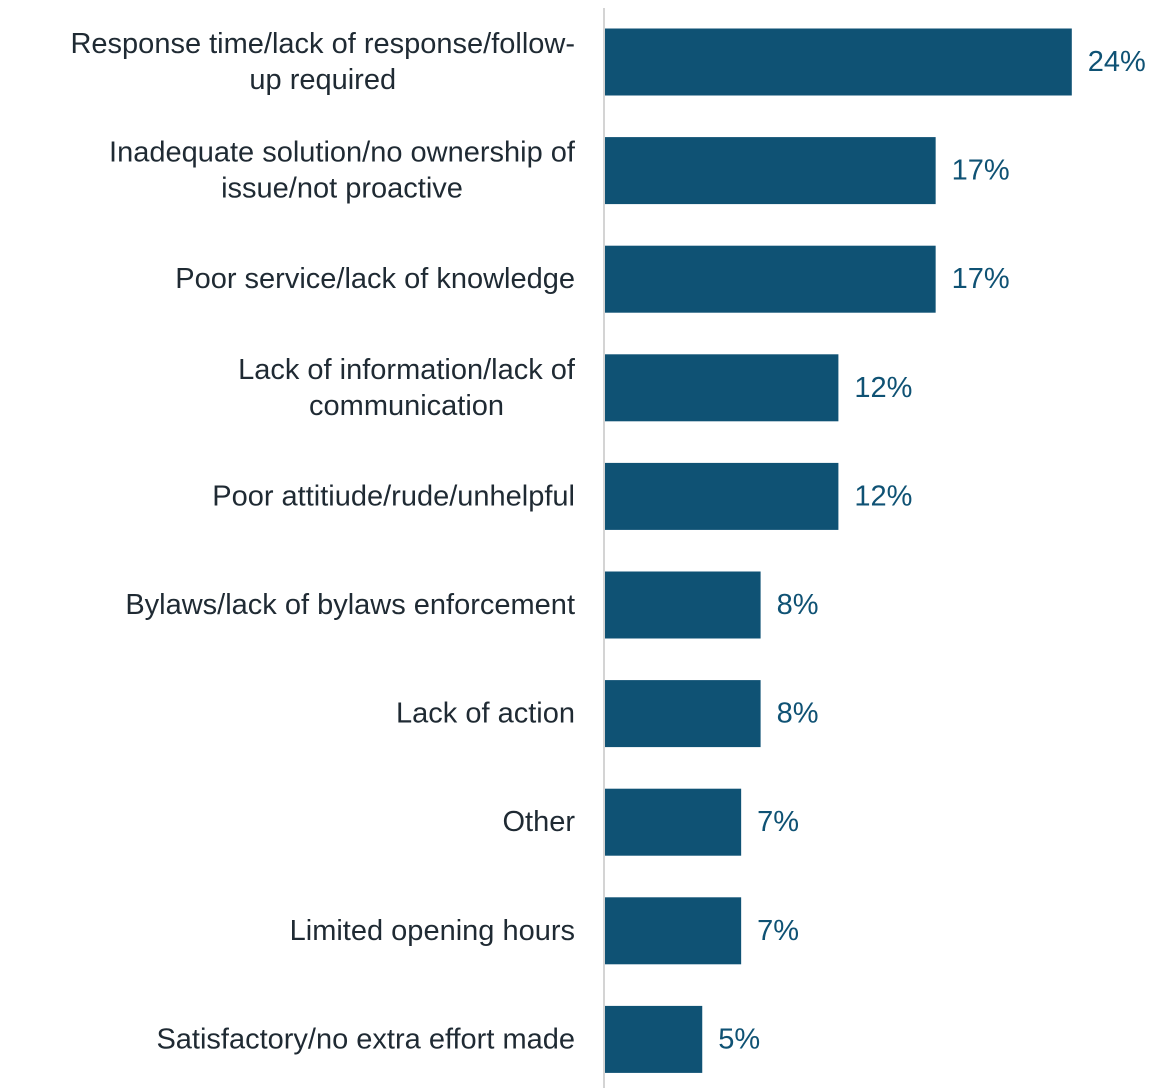  Describe the element at coordinates (407, 370) in the screenshot. I see `category-label: Lack of information/lack of` at that location.